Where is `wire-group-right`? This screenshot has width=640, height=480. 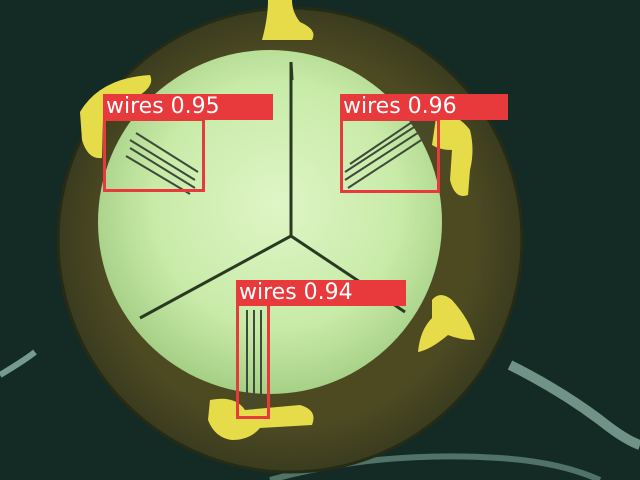
wire-group-right is located at coordinates (388, 151).